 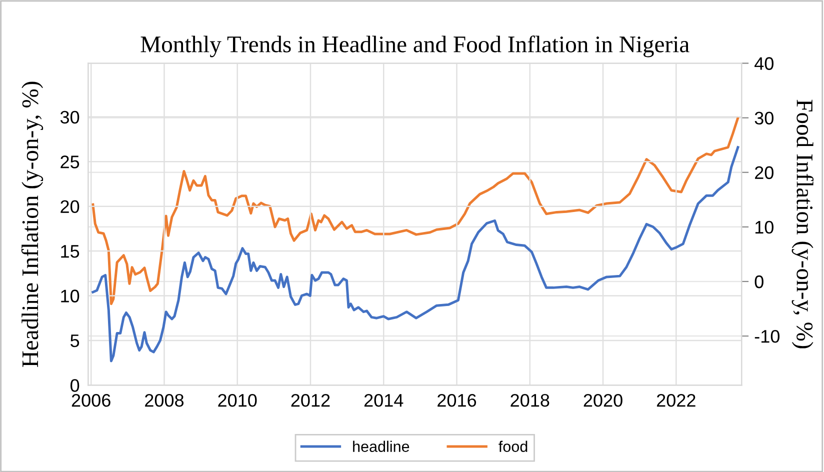 What do you see at coordinates (513, 446) in the screenshot?
I see `legend-label: food` at bounding box center [513, 446].